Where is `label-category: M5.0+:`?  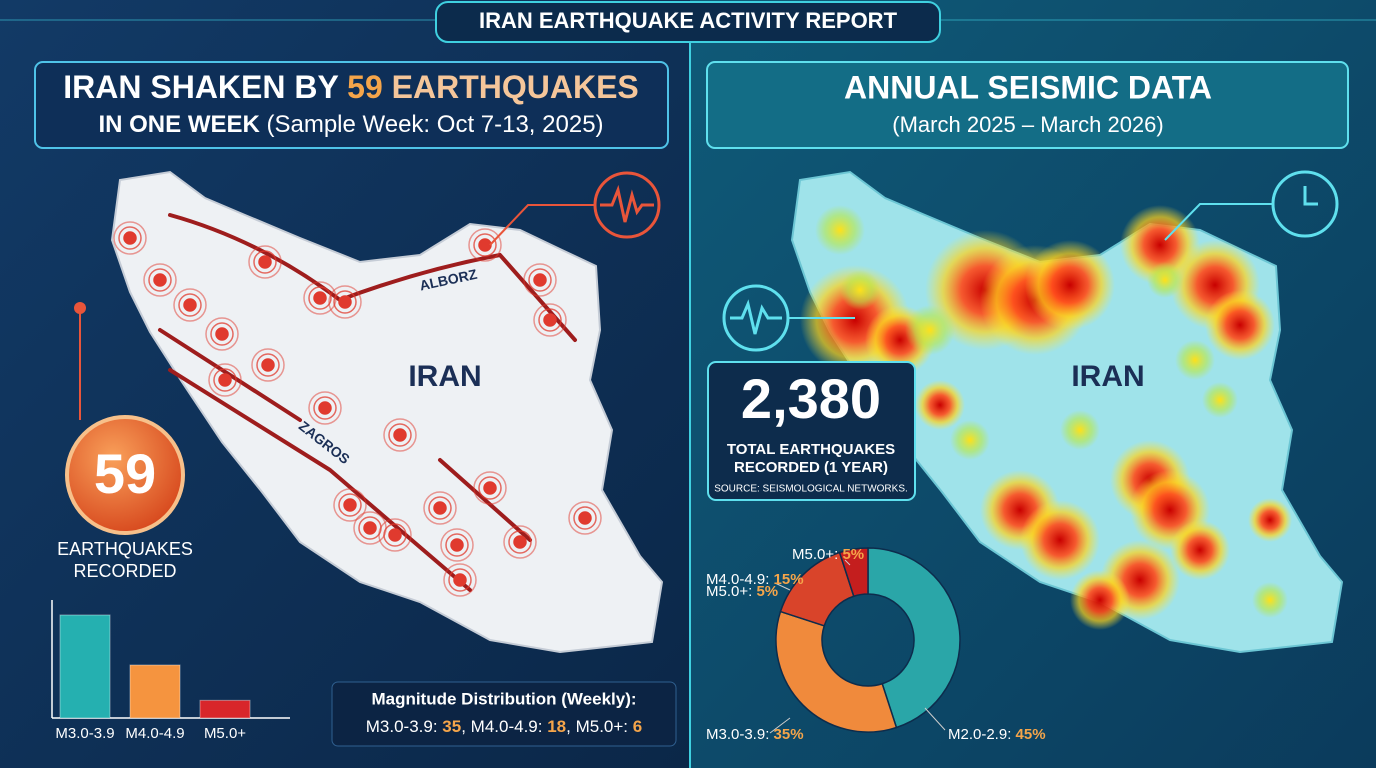
label-category: M5.0+: is located at coordinates (729, 591).